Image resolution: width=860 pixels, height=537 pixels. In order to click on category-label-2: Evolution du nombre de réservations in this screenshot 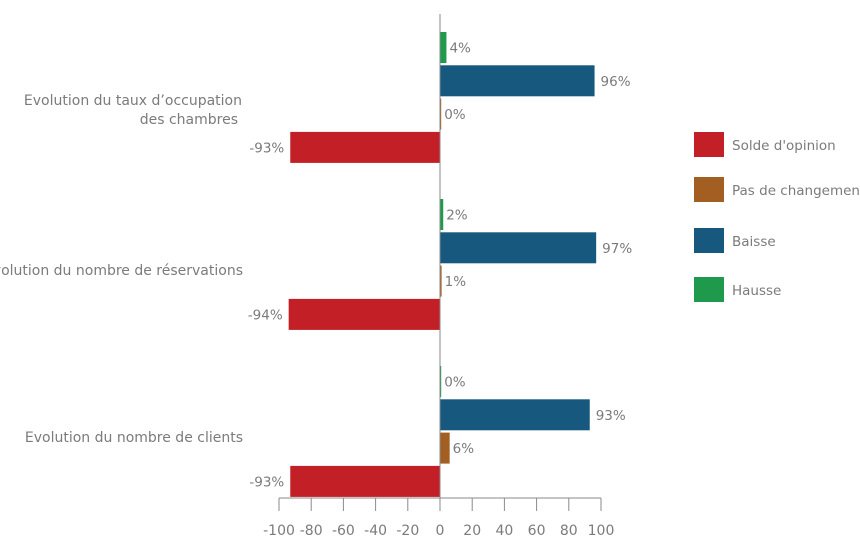, I will do `click(121, 271)`.